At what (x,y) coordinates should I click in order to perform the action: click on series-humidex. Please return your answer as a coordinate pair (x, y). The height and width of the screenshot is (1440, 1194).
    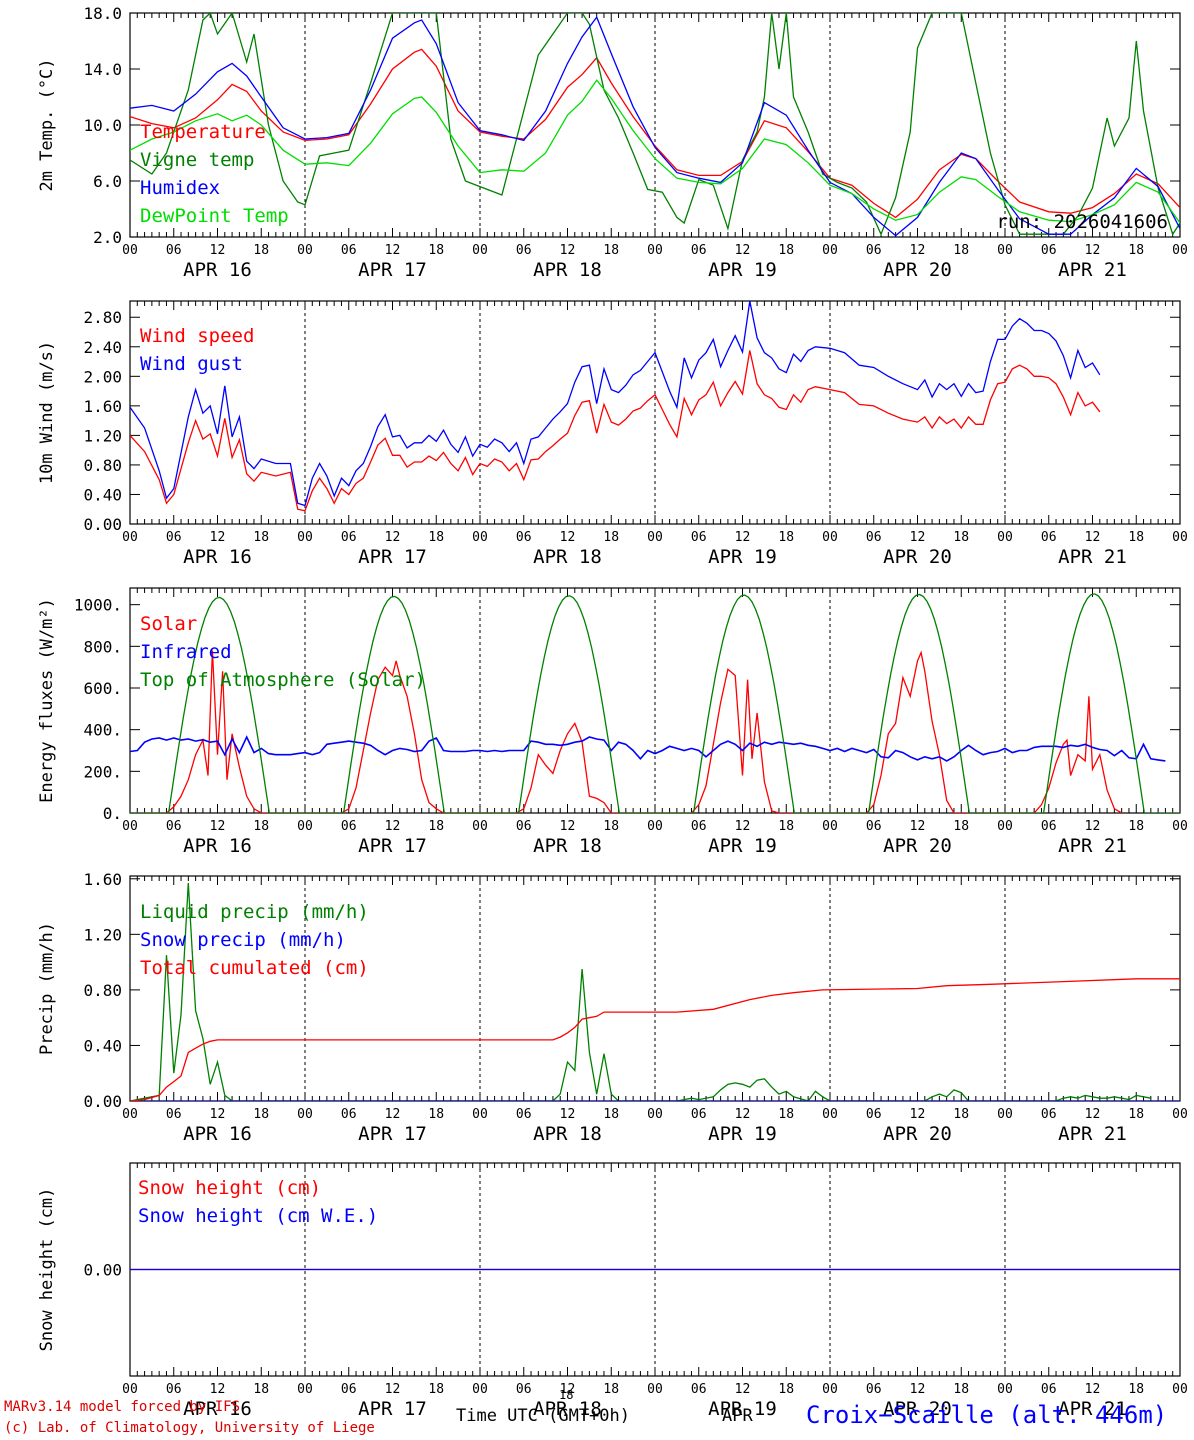
    Looking at the image, I should click on (655, 126).